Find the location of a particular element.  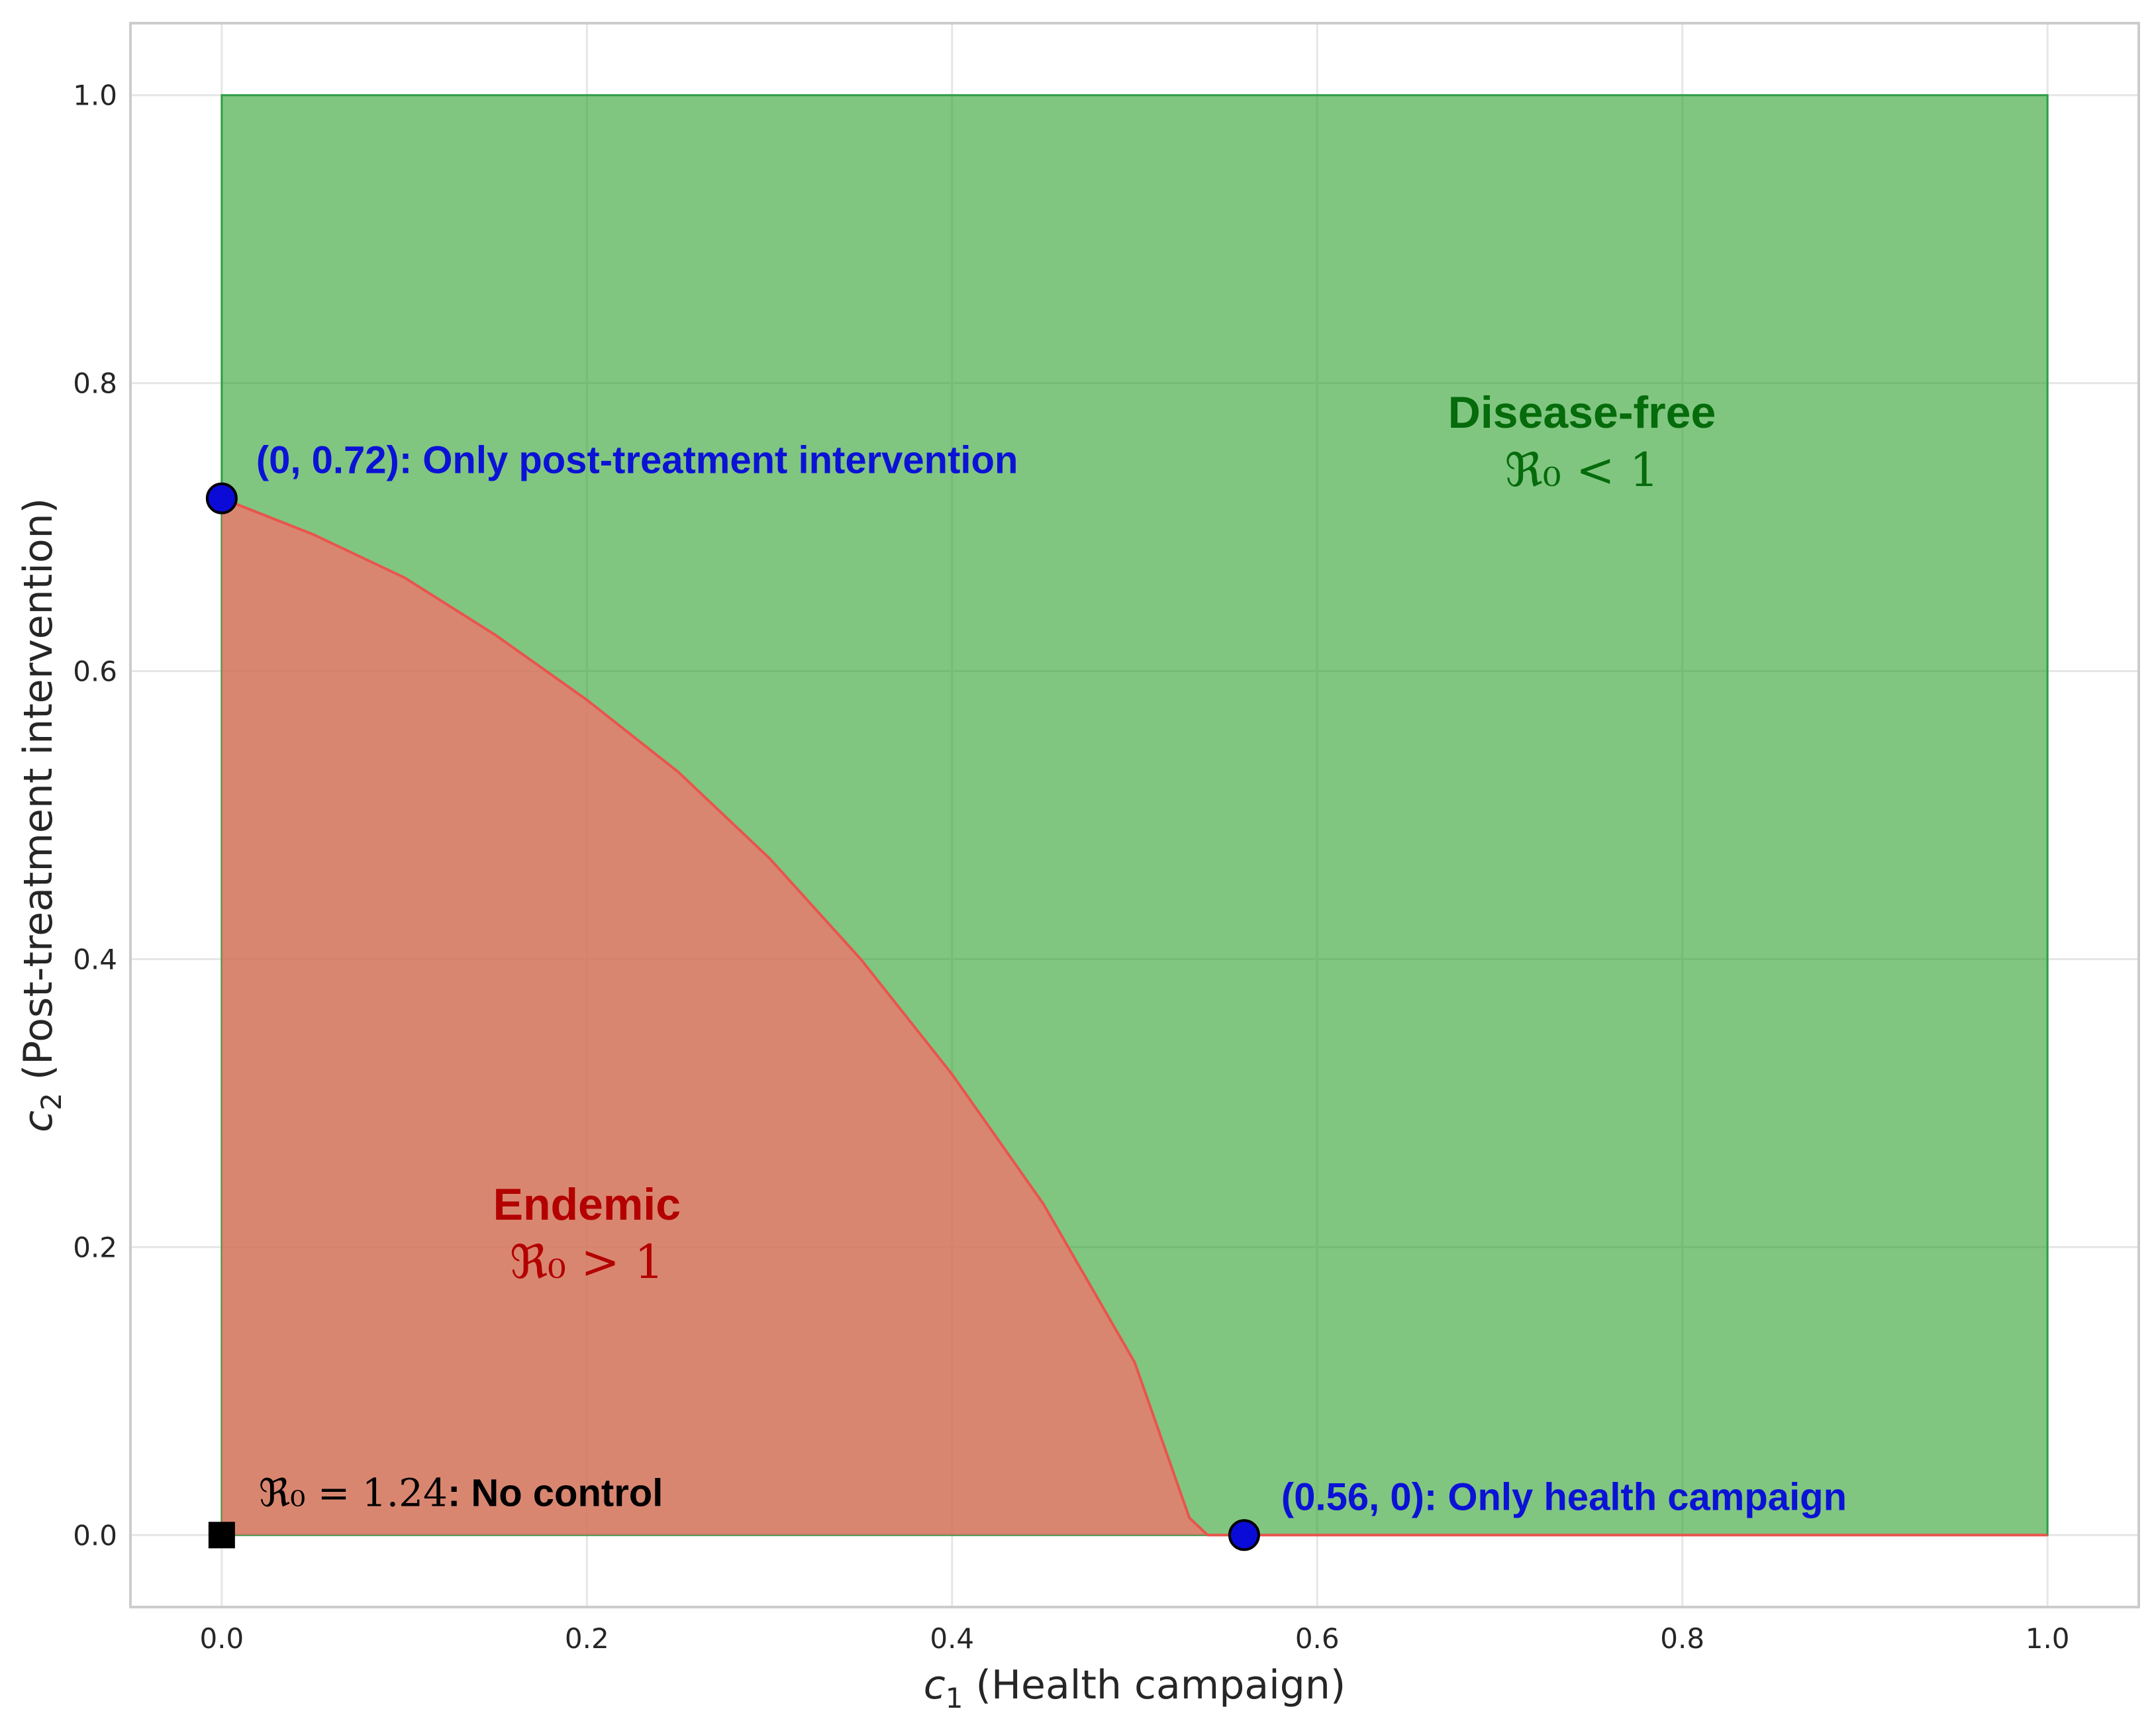

y-tick-label: 1.0 is located at coordinates (95, 95).